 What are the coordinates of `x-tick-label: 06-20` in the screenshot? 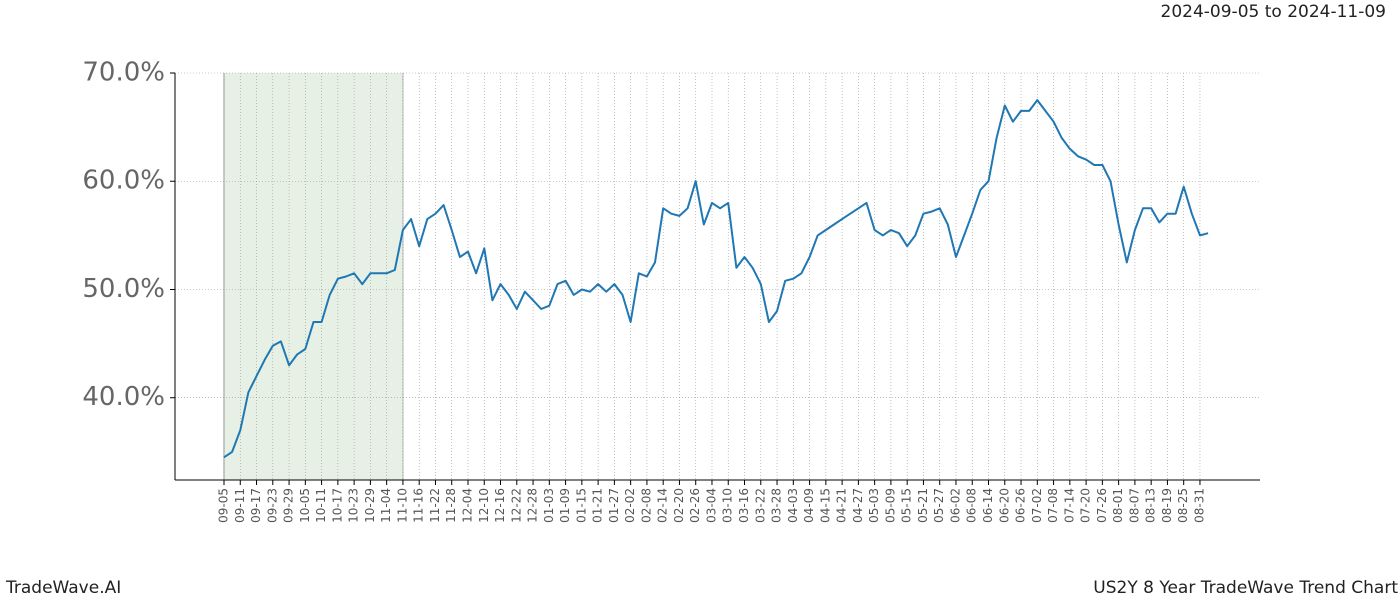 It's located at (1004, 505).